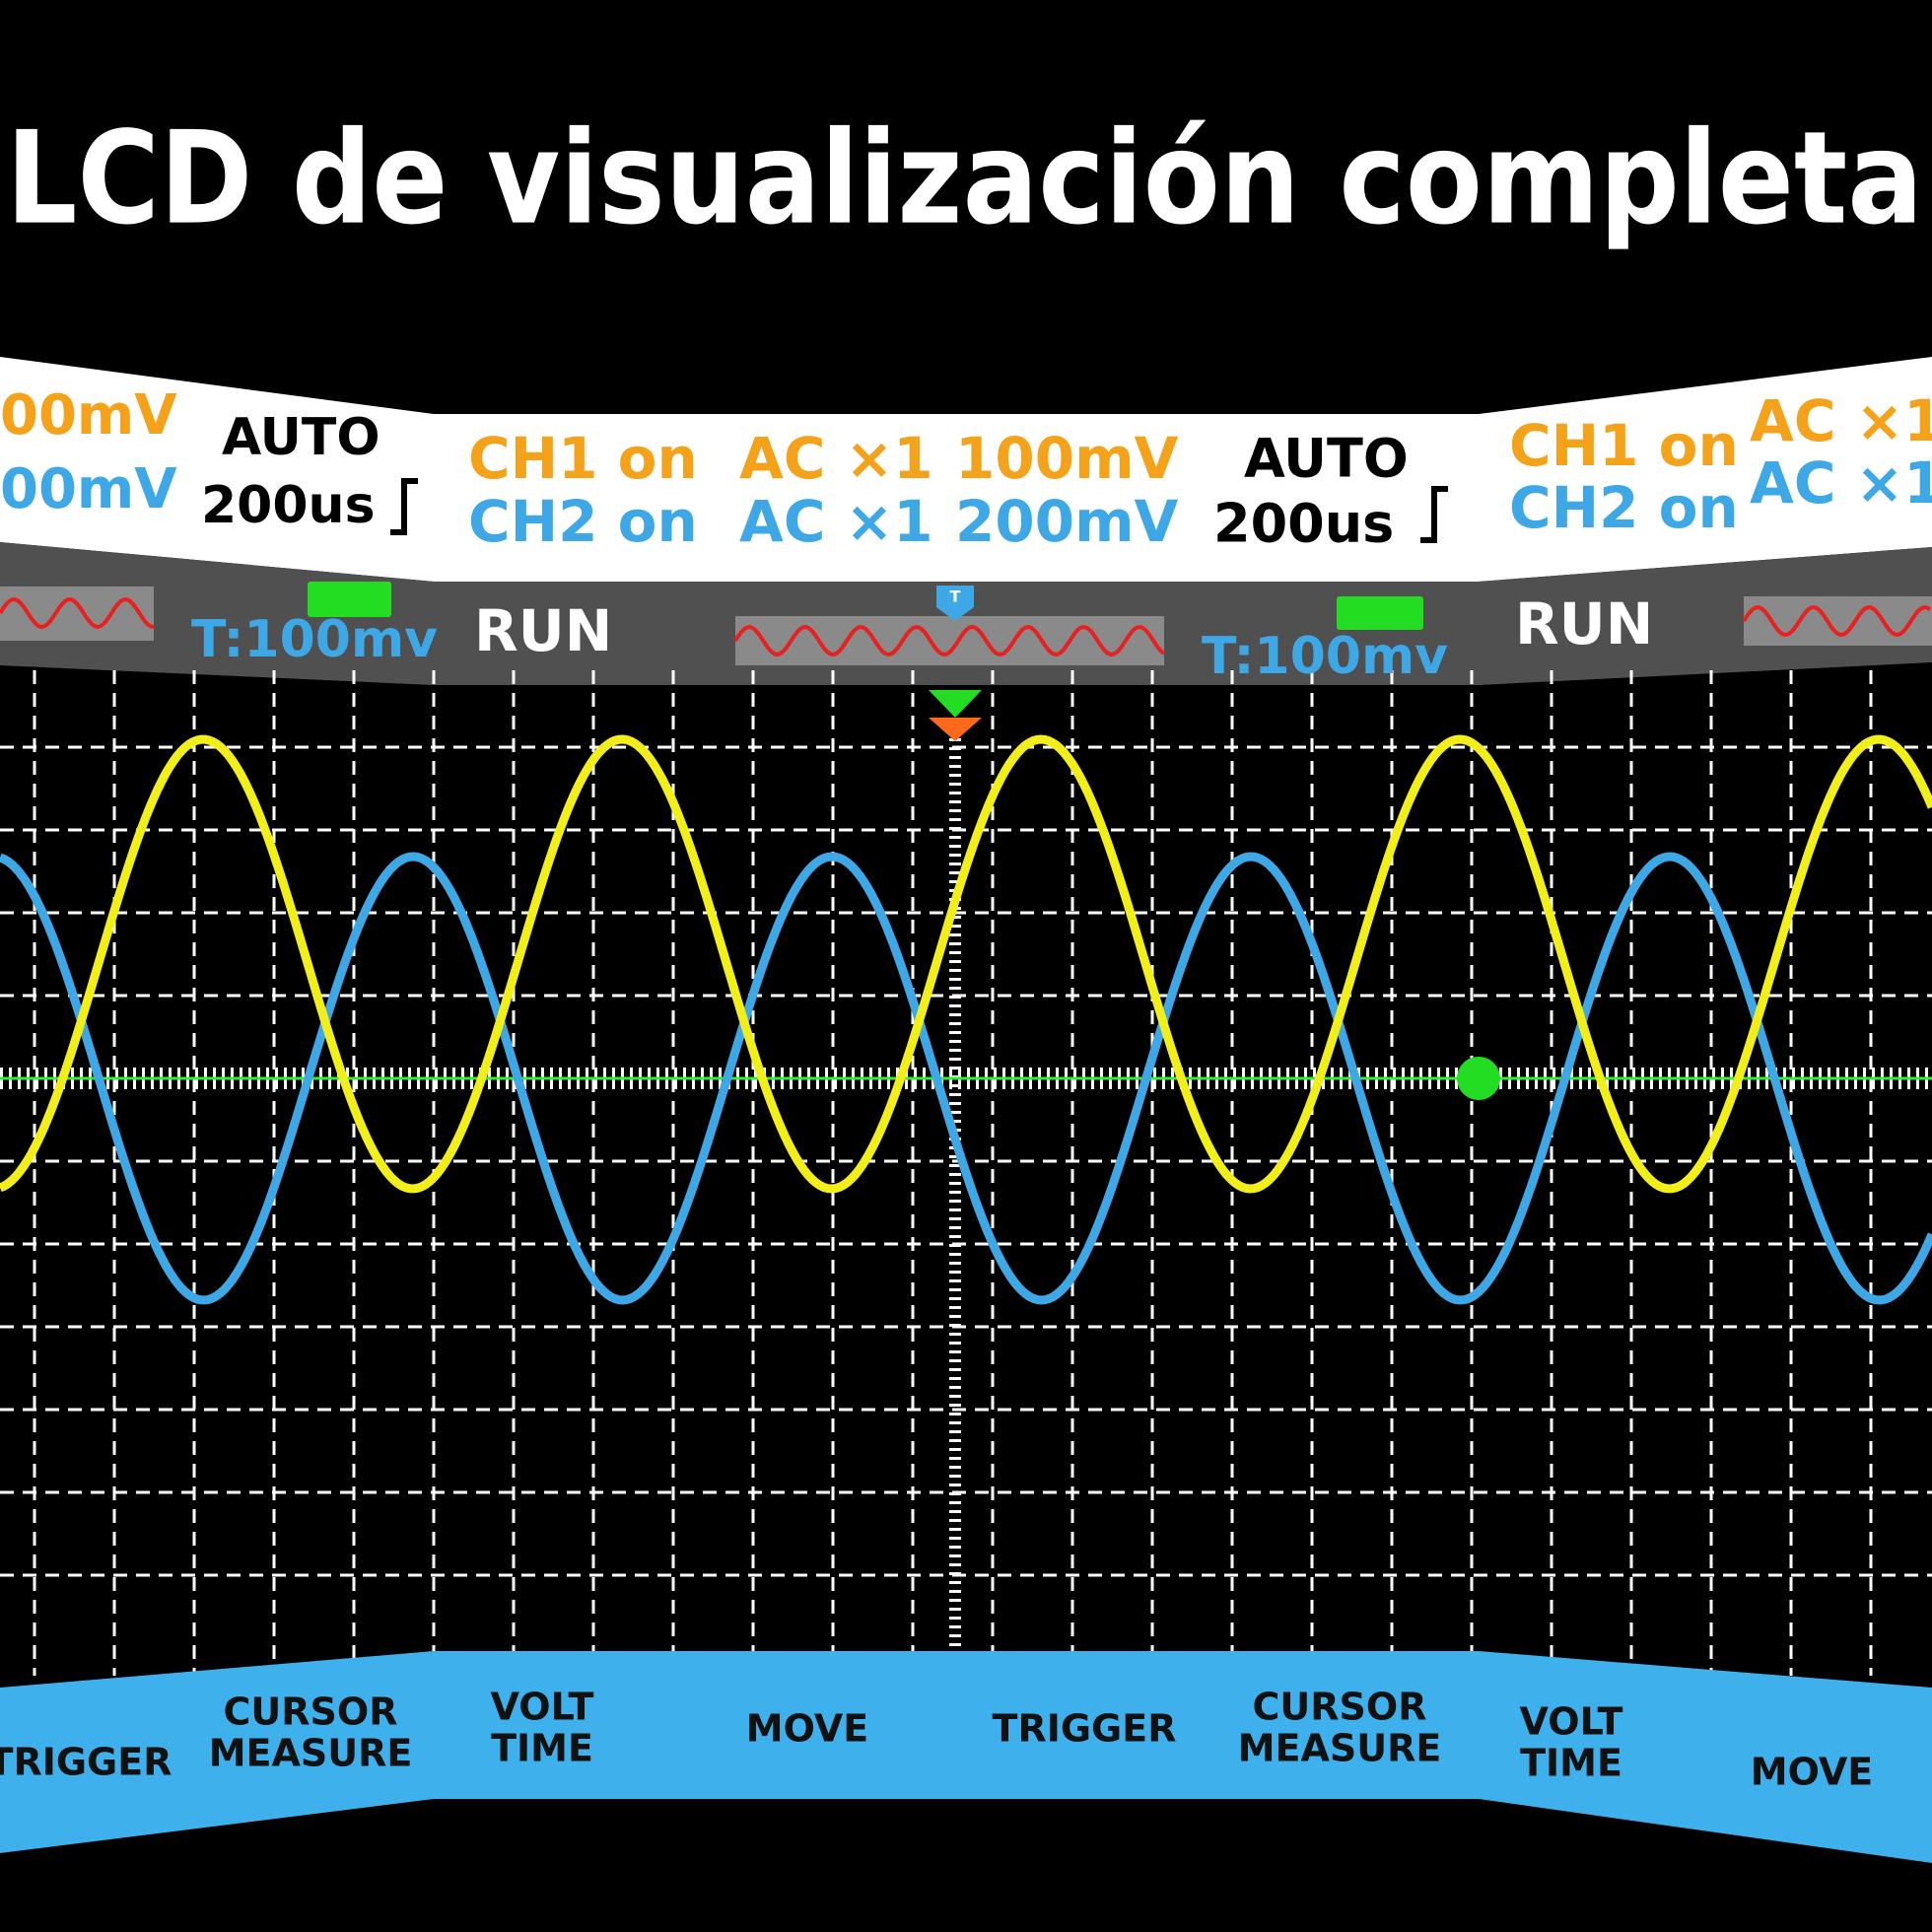 Image resolution: width=1932 pixels, height=1932 pixels. I want to click on trigger-tag, so click(955, 604).